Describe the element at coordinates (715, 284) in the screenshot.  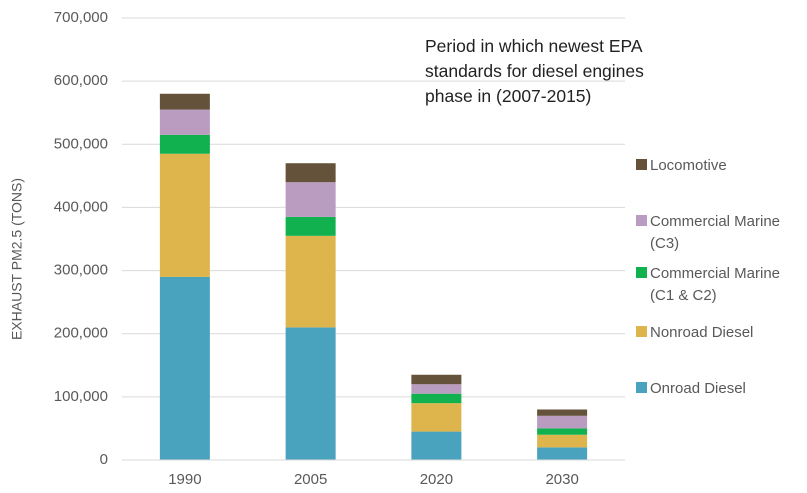
I see `legend-label: Commercial Marine (C1 & C2)` at that location.